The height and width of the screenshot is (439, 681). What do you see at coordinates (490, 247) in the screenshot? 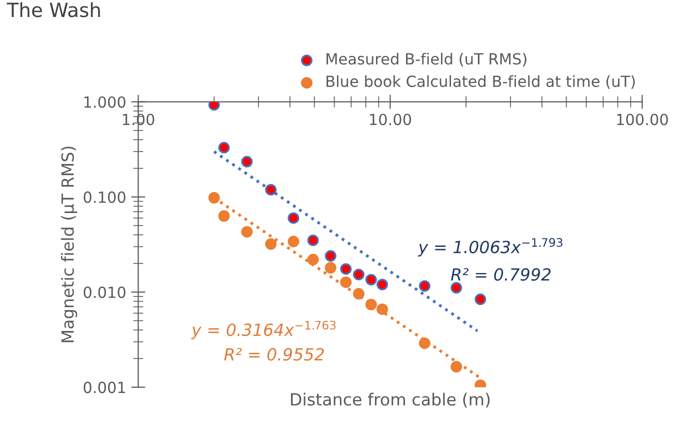
I see `annotation: y = 1.0063x$^{−1.793}$` at bounding box center [490, 247].